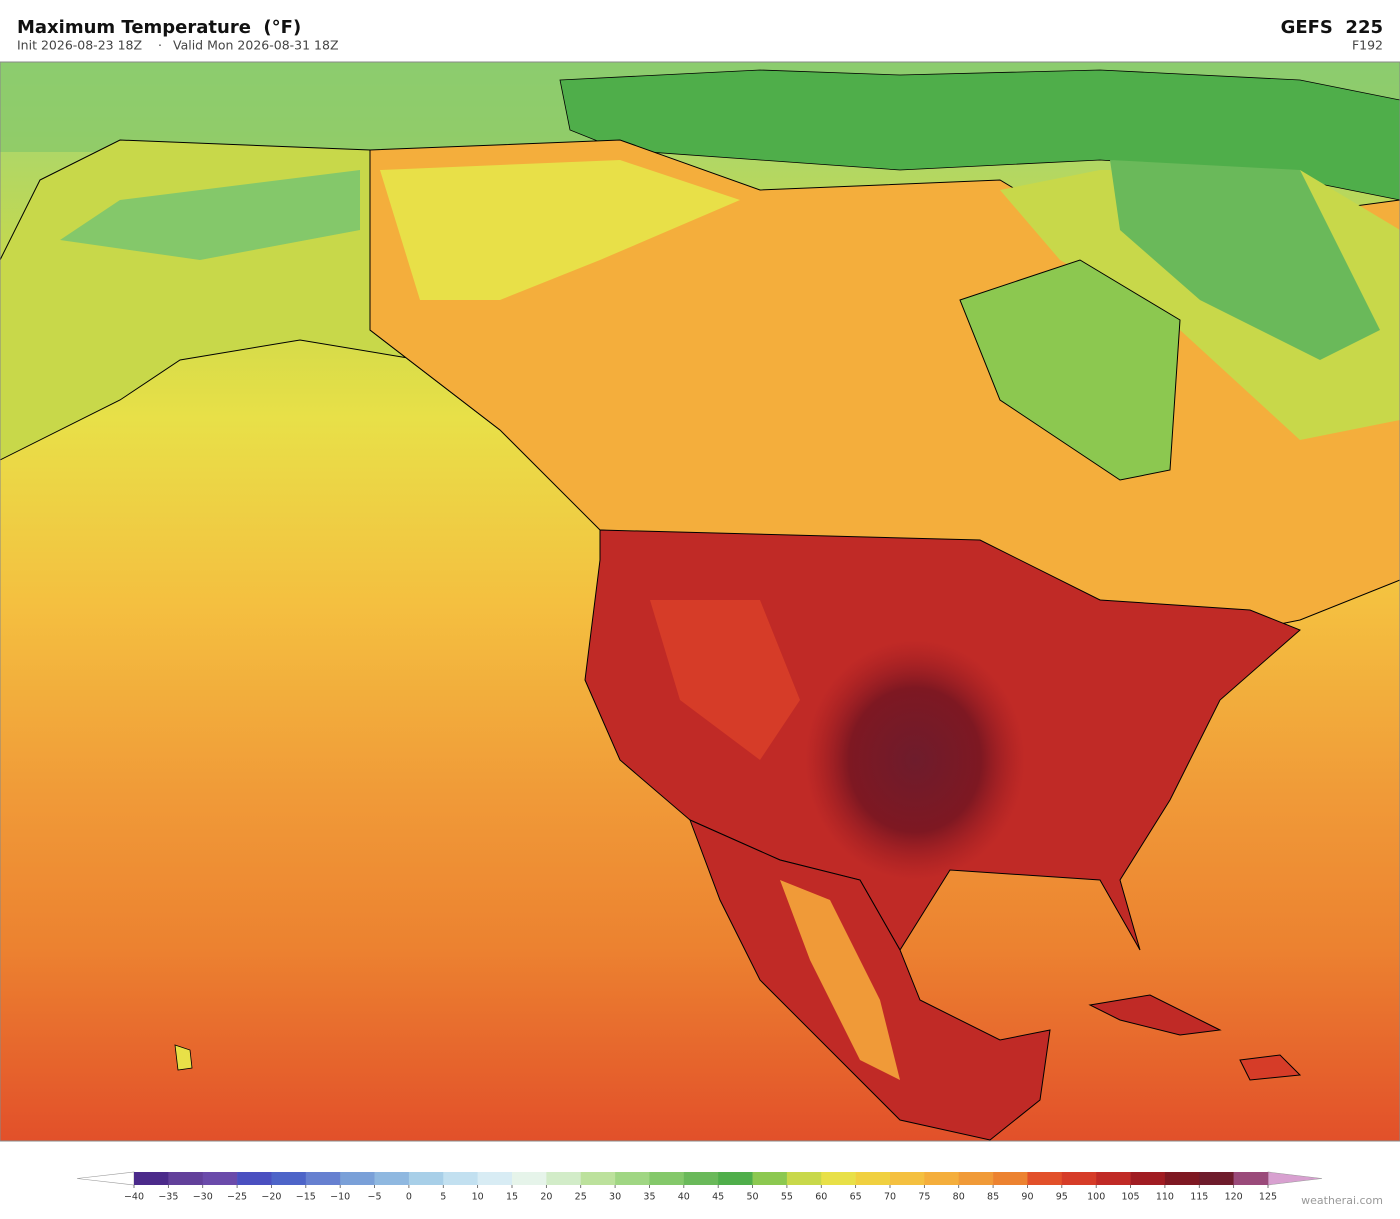 The width and height of the screenshot is (1400, 1219). I want to click on colorbar-tick-label: 45, so click(718, 1197).